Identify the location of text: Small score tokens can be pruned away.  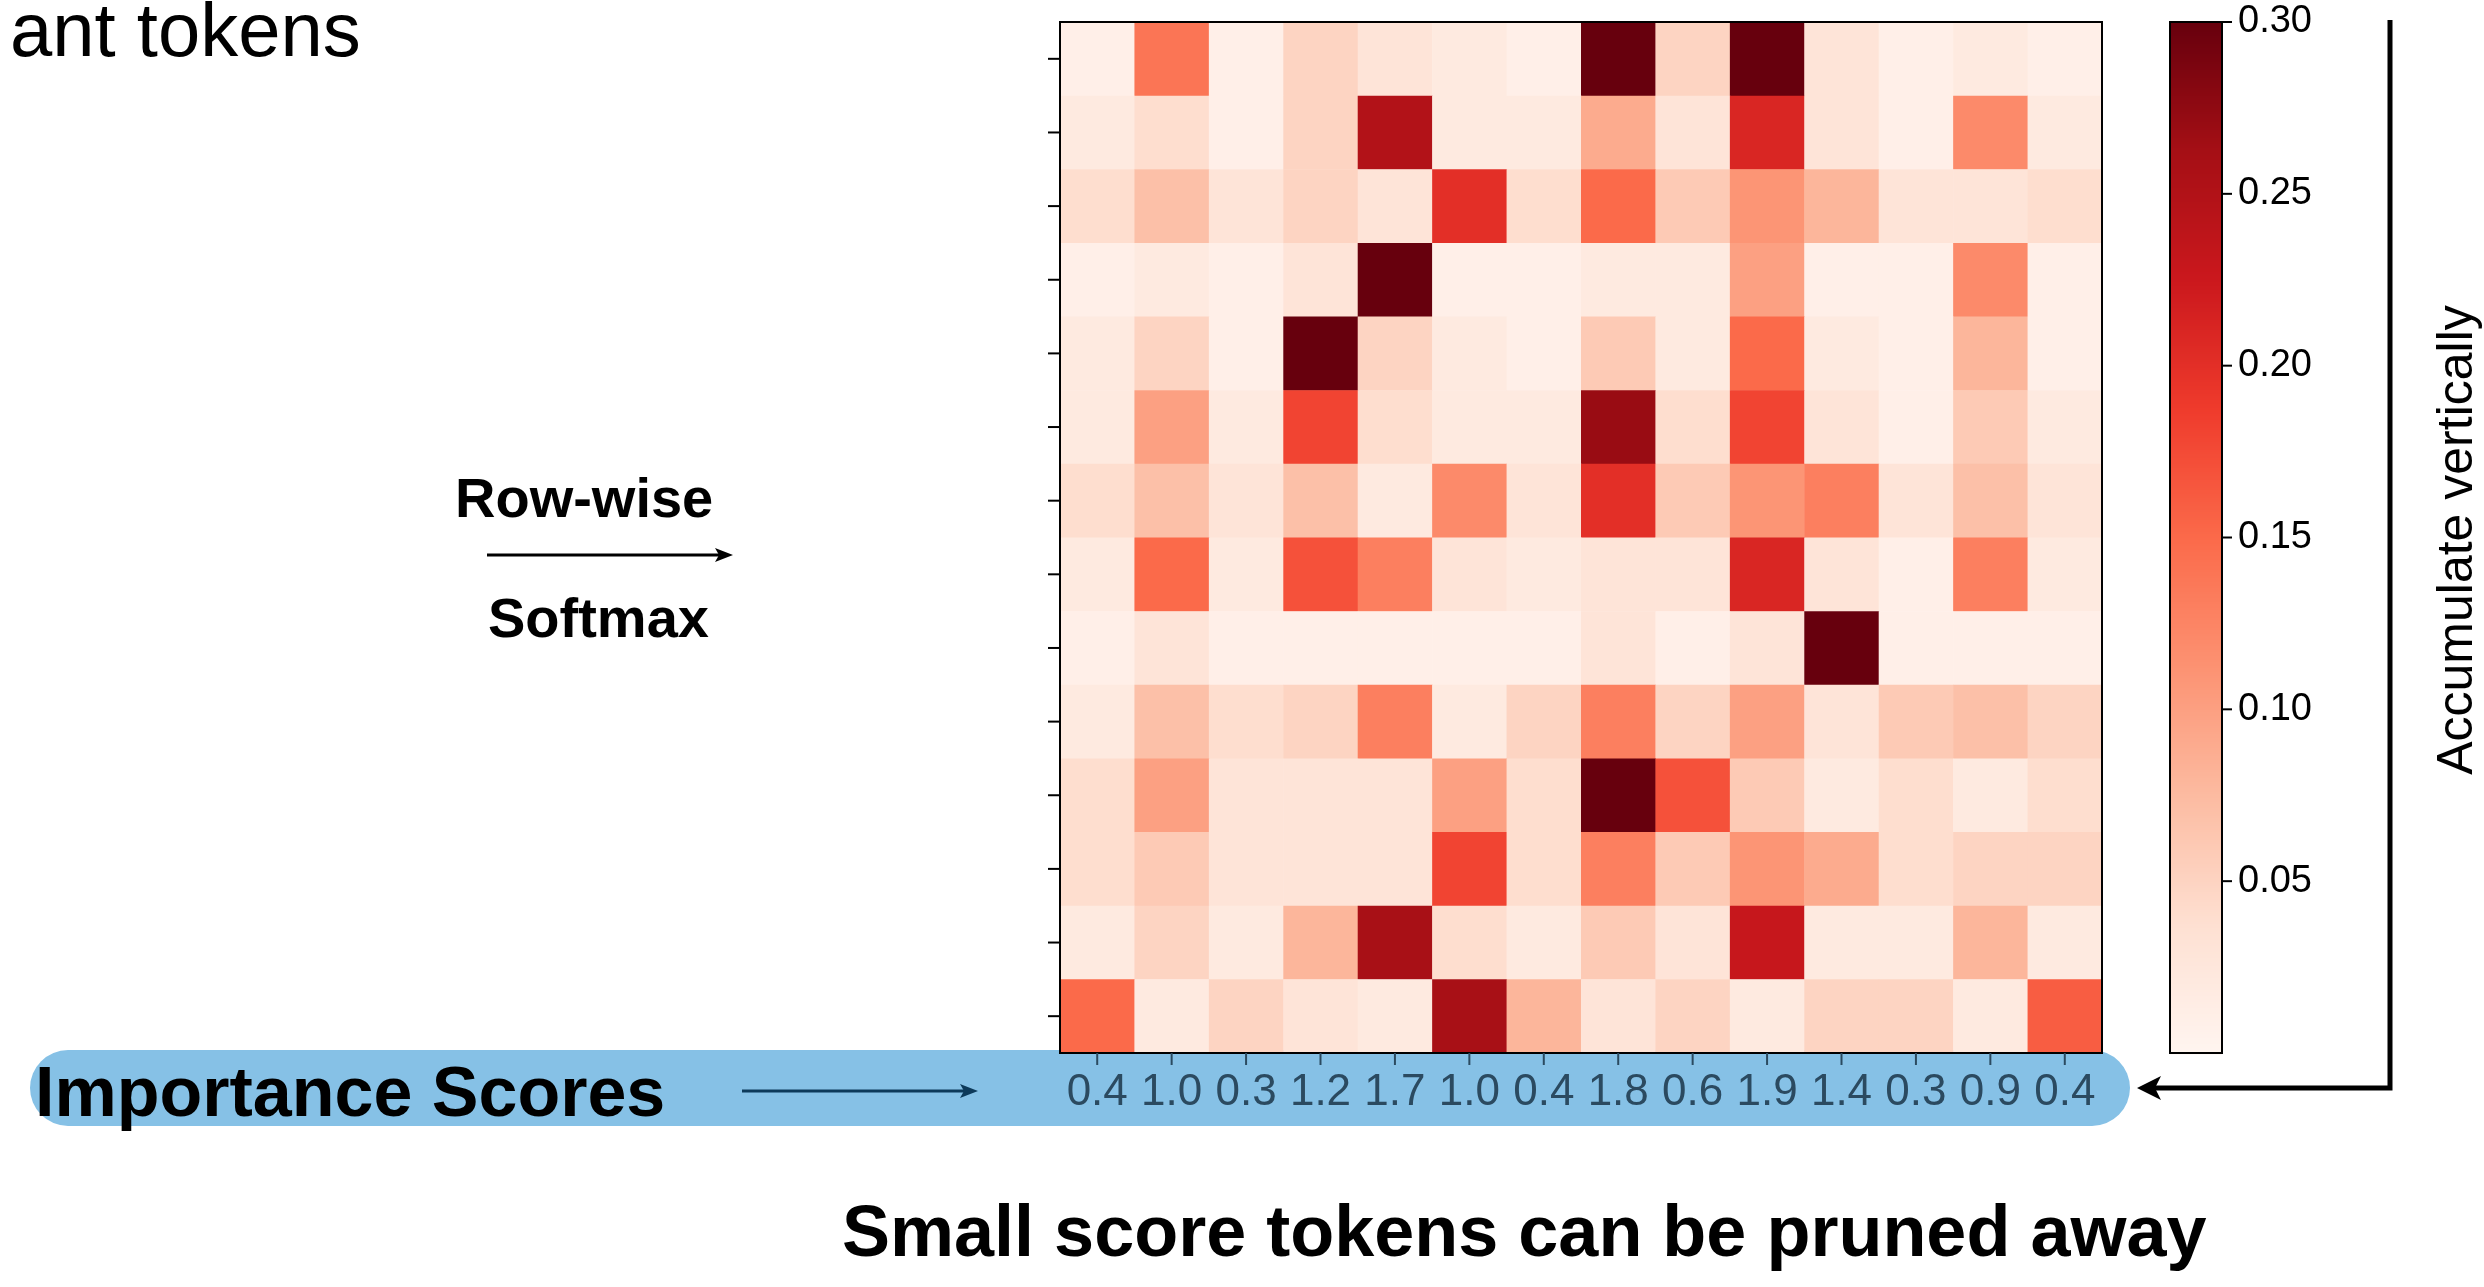
(1524, 1231).